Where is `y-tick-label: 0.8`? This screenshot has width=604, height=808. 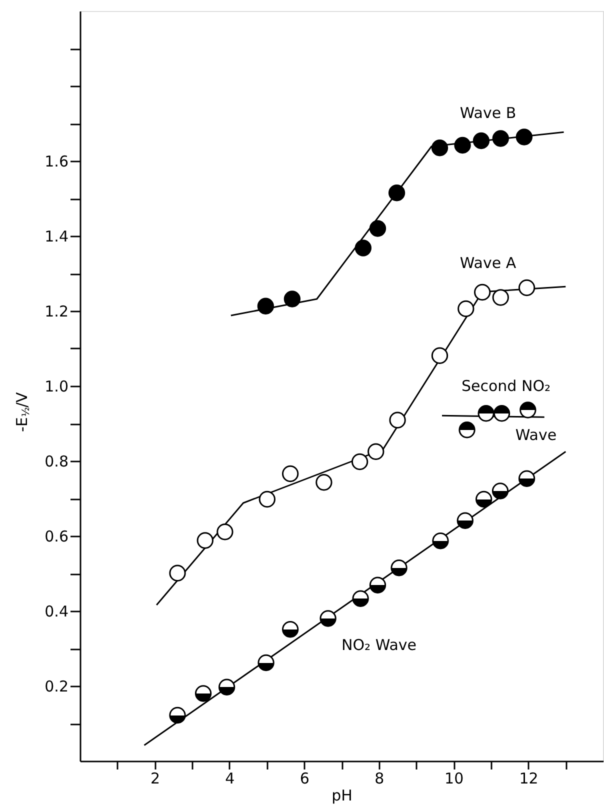 y-tick-label: 0.8 is located at coordinates (56, 461).